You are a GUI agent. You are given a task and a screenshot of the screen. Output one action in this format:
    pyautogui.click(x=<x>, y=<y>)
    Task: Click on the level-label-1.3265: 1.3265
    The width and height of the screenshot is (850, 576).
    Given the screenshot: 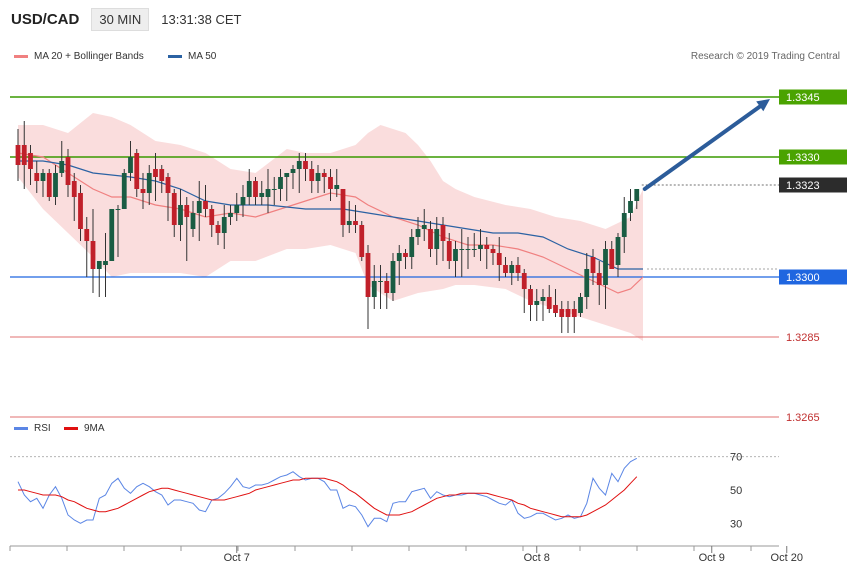 What is the action you would take?
    pyautogui.click(x=803, y=418)
    